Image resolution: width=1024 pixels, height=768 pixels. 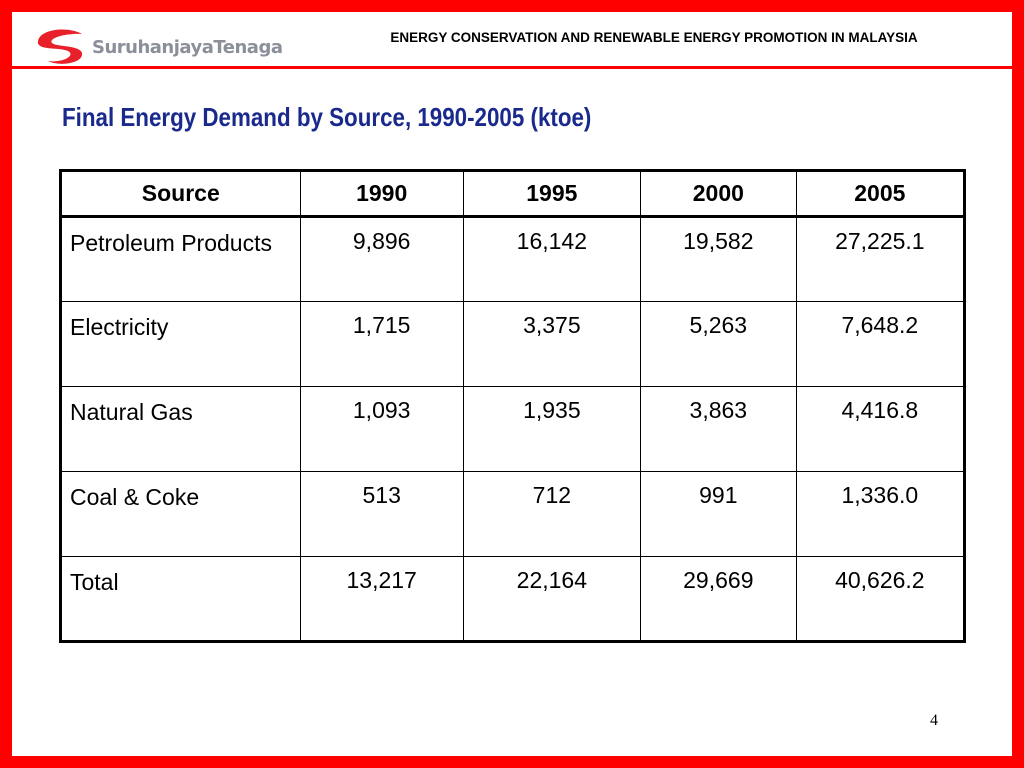 What do you see at coordinates (381, 259) in the screenshot?
I see `value-cell: 9,896` at bounding box center [381, 259].